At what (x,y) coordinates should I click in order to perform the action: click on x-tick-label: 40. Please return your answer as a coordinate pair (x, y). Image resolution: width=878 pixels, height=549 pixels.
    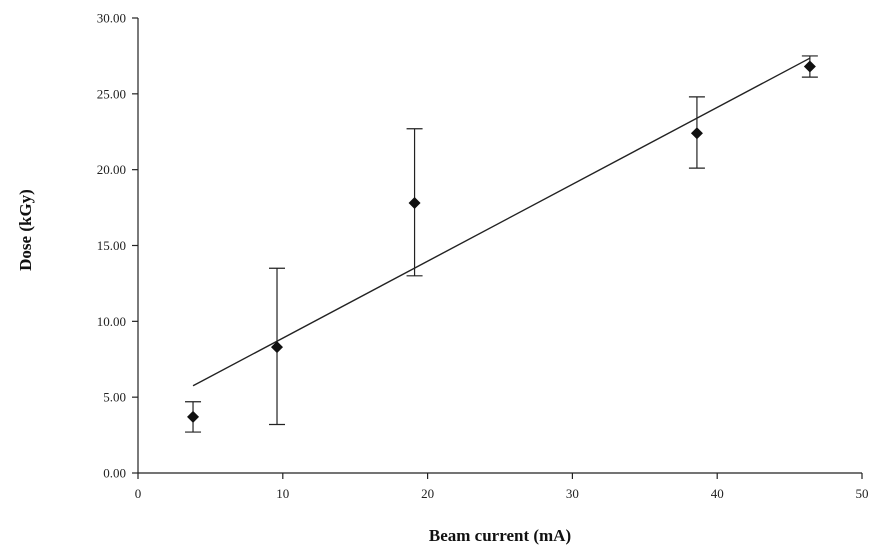
    Looking at the image, I should click on (717, 493).